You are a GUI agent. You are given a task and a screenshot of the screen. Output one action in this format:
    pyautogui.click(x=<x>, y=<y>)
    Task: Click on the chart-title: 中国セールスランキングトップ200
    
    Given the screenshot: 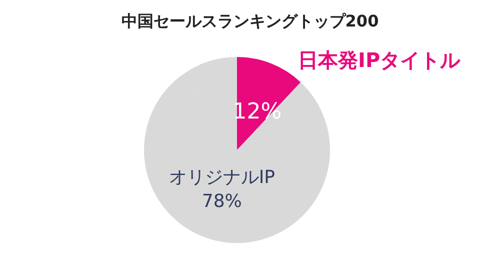 What is the action you would take?
    pyautogui.click(x=250, y=21)
    